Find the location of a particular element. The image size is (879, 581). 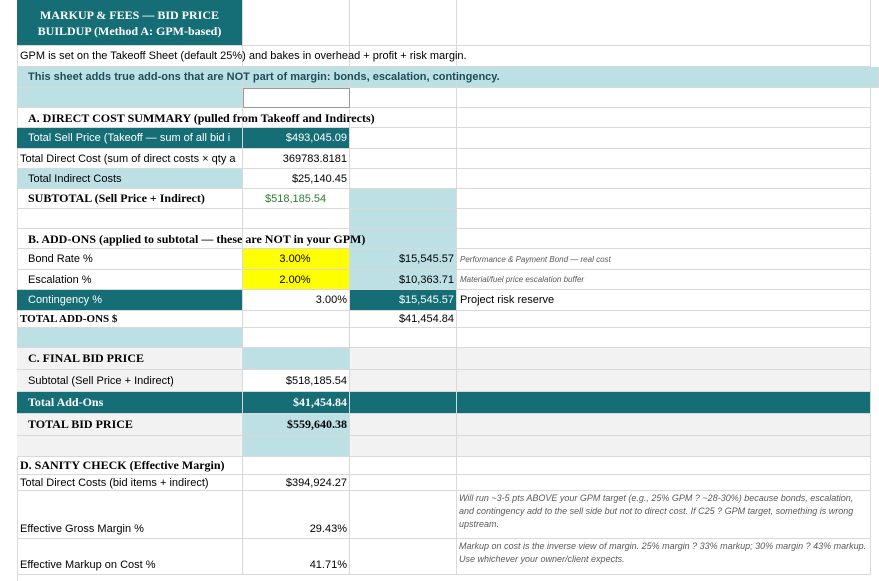

row-note: Performance & Payment Bond — real cost is located at coordinates (664, 259).